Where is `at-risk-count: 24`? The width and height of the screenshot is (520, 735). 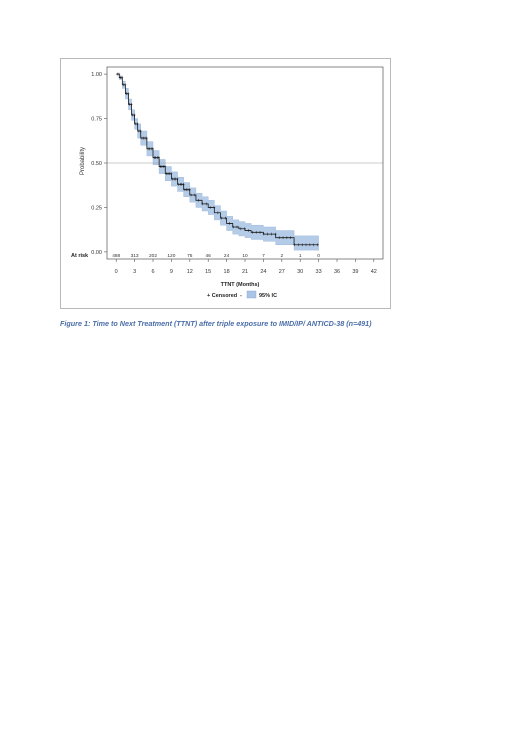
at-risk-count: 24 is located at coordinates (227, 256).